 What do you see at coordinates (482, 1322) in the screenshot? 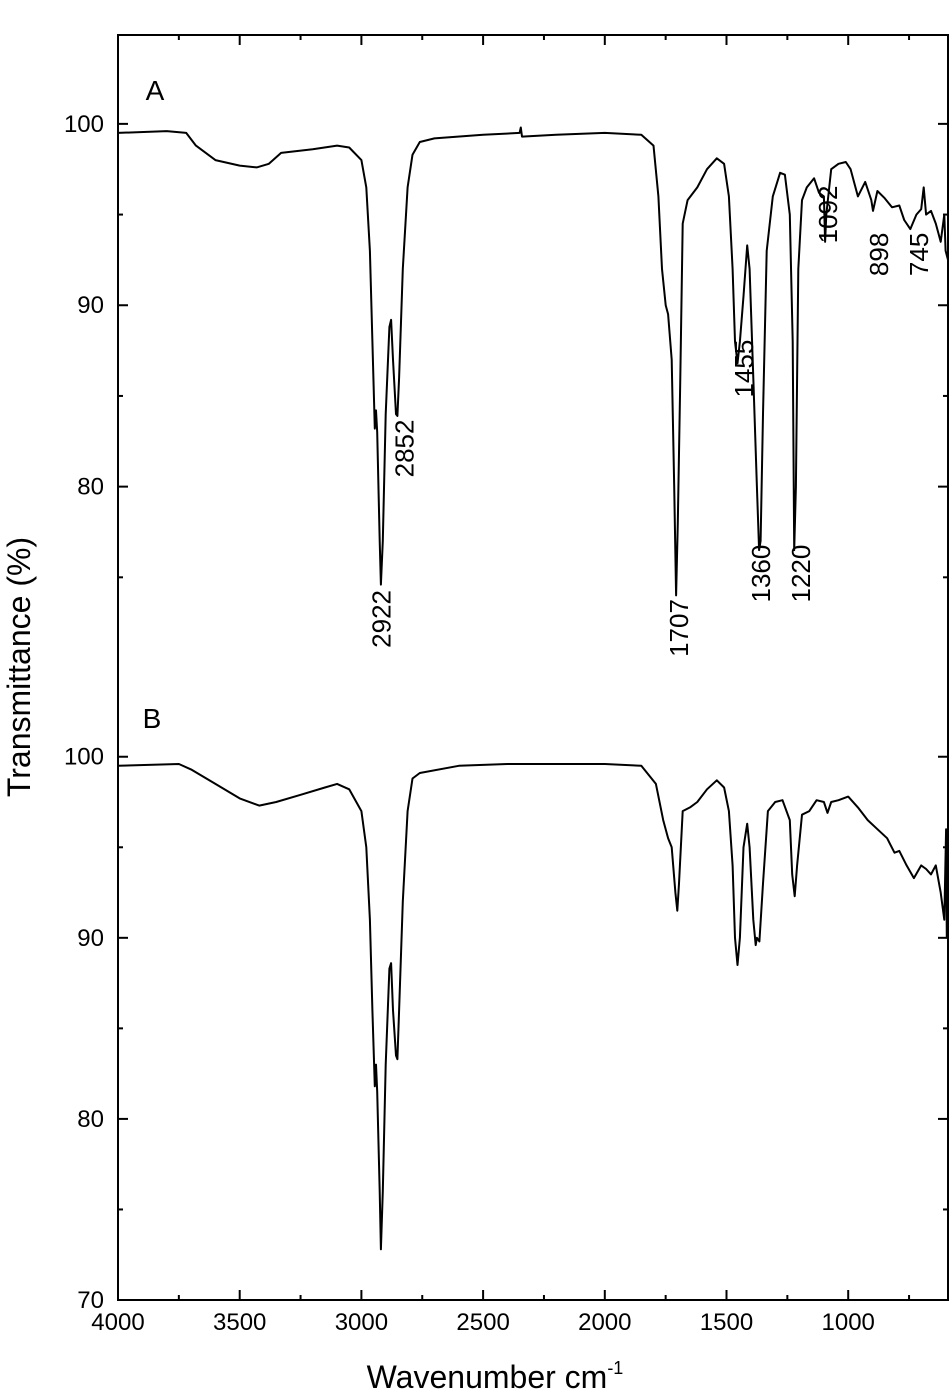
I see `x-tick-label: 2500` at bounding box center [482, 1322].